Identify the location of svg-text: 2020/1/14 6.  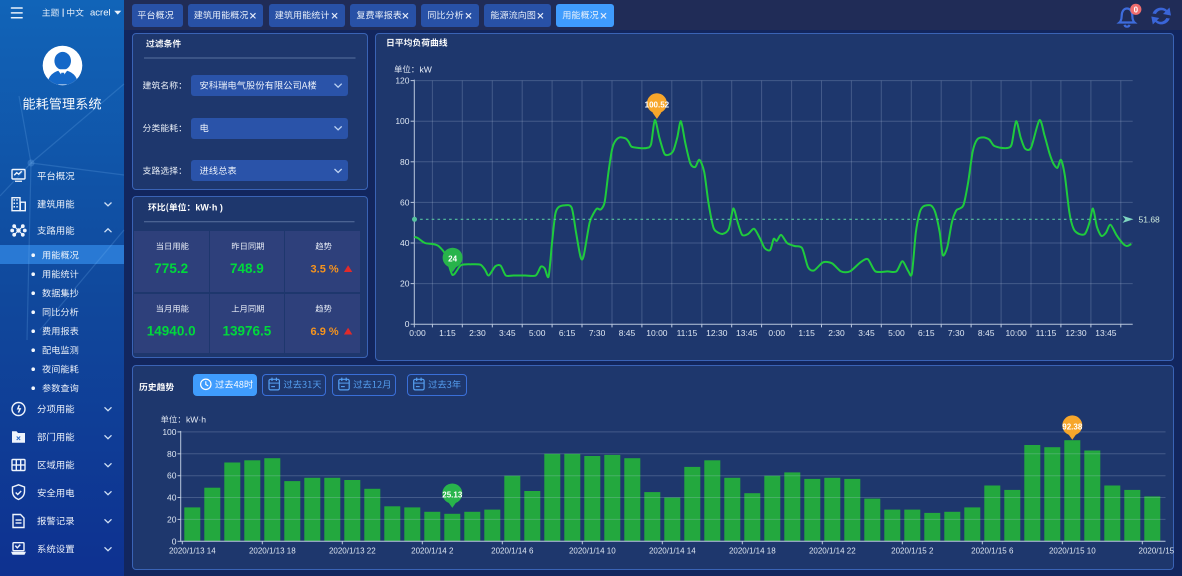
(512, 551).